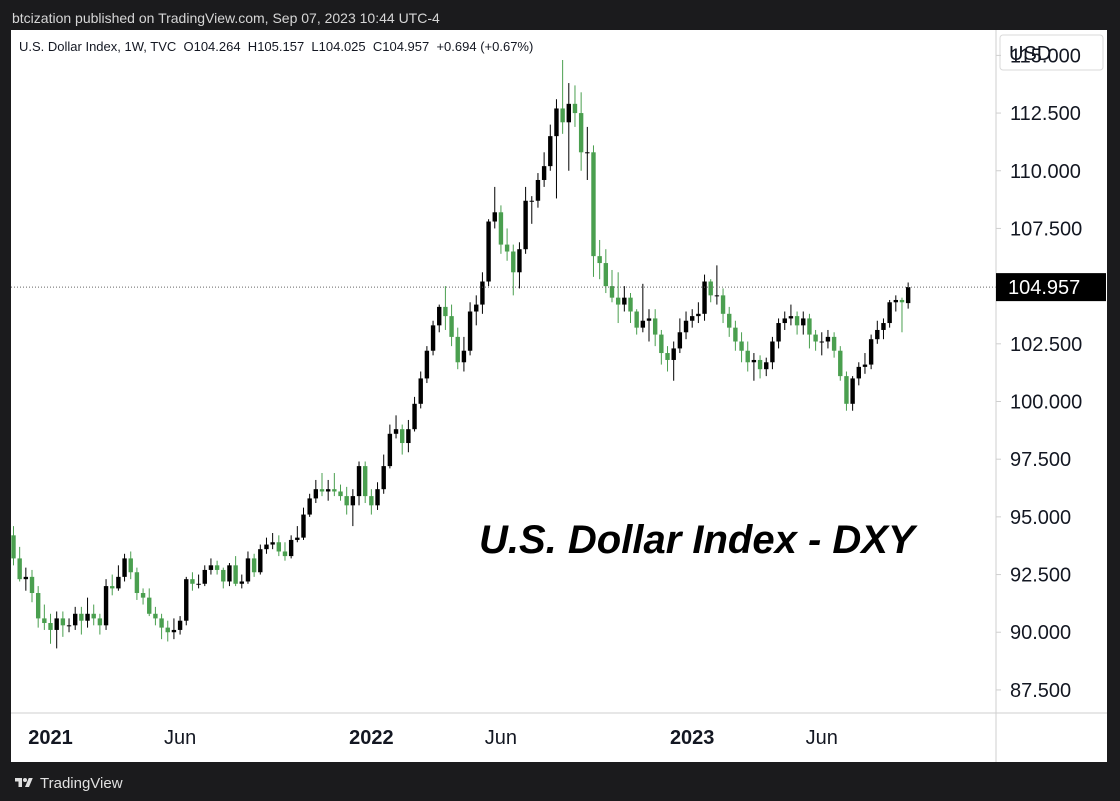  Describe the element at coordinates (1040, 518) in the screenshot. I see `price-tick-label: 95.000` at that location.